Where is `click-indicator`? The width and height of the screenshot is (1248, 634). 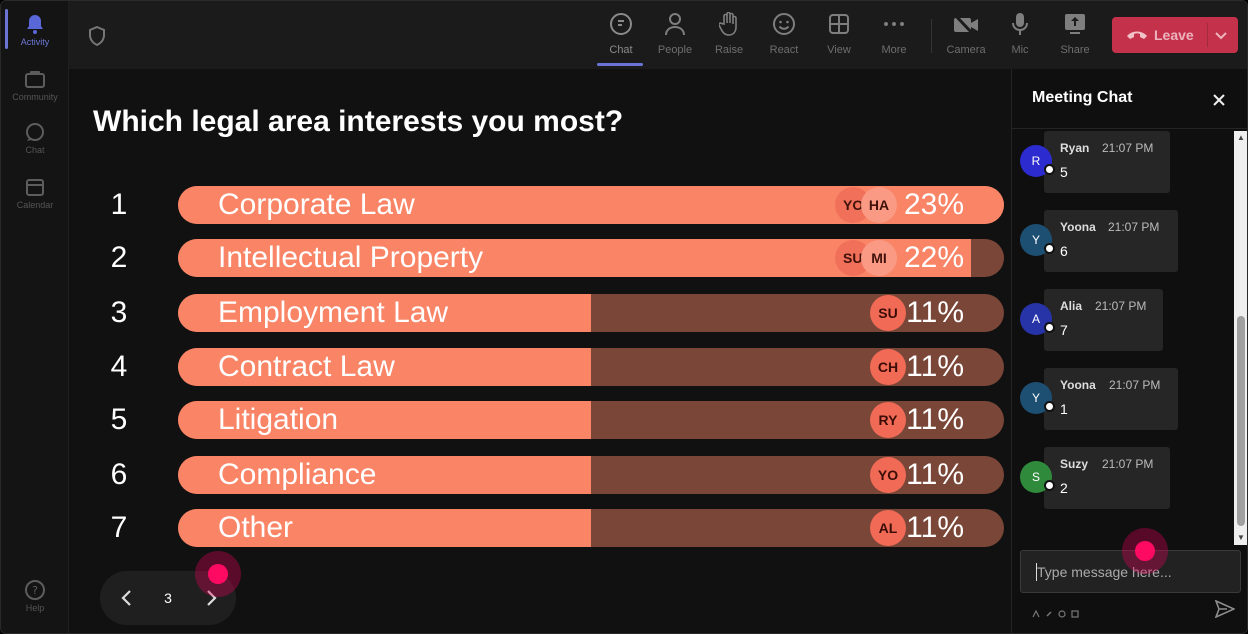
click-indicator is located at coordinates (1145, 551).